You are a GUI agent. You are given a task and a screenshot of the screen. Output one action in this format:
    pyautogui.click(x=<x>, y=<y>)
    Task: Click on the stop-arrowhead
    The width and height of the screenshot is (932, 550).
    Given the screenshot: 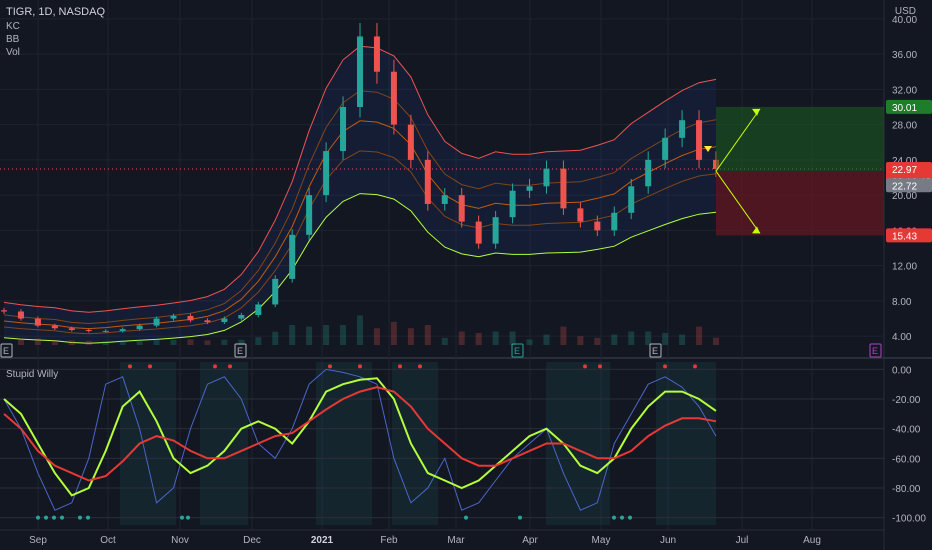 What is the action you would take?
    pyautogui.click(x=756, y=230)
    